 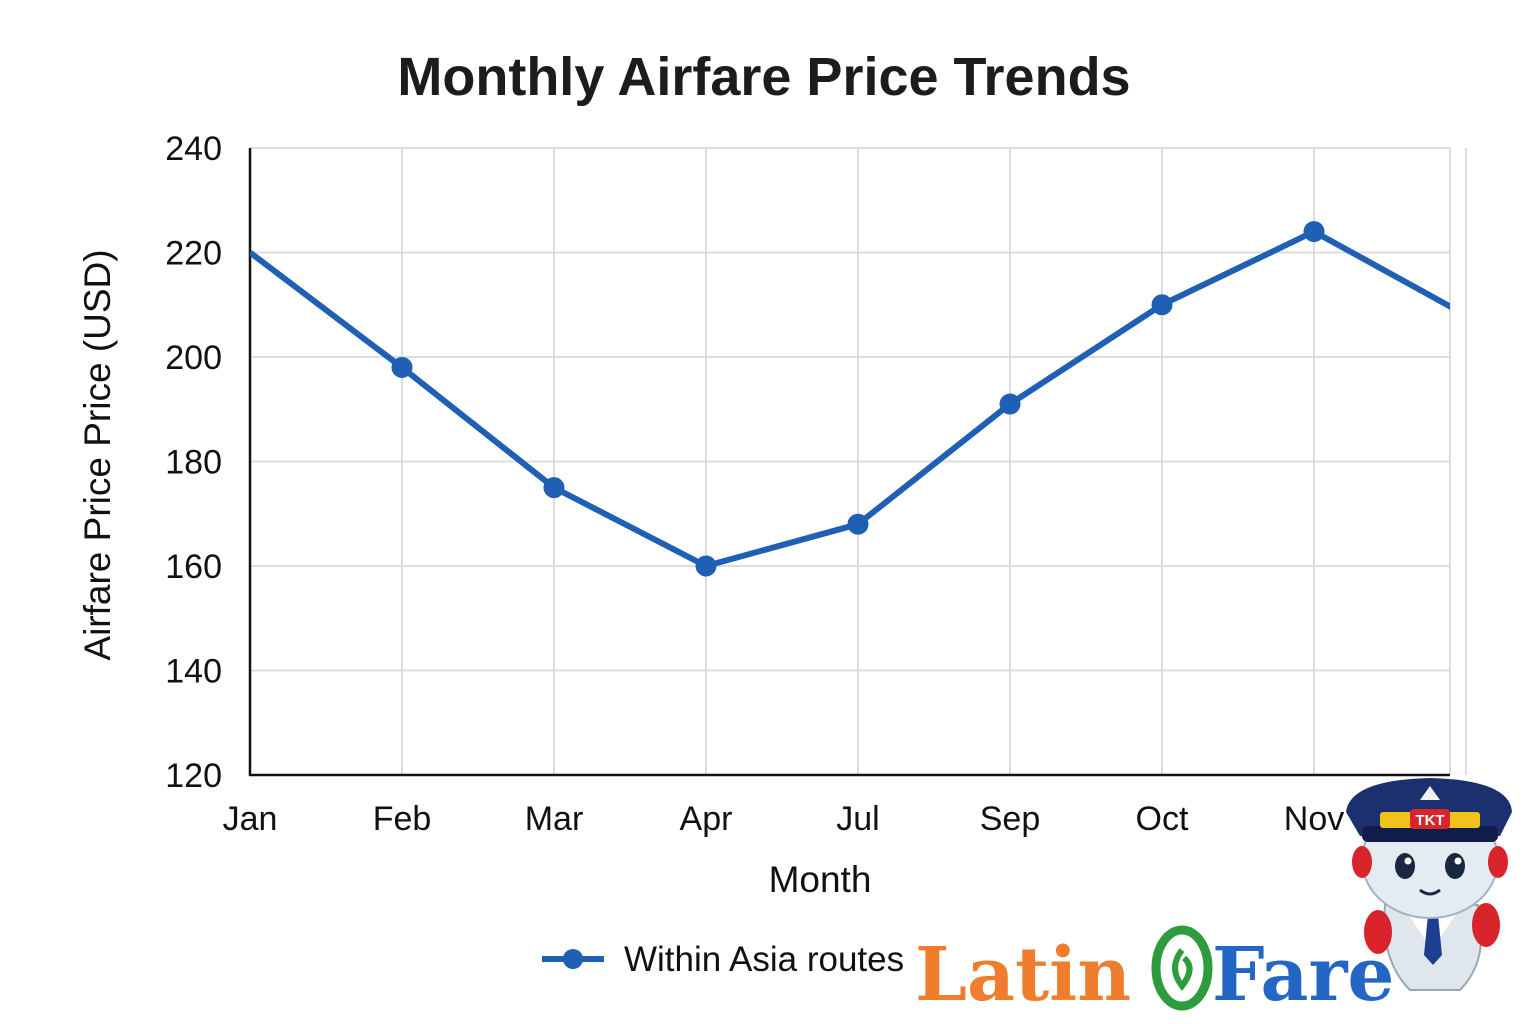 I want to click on x-tick-labels: JanFebMarAprJulSepOctNovDec, so click(x=860, y=819).